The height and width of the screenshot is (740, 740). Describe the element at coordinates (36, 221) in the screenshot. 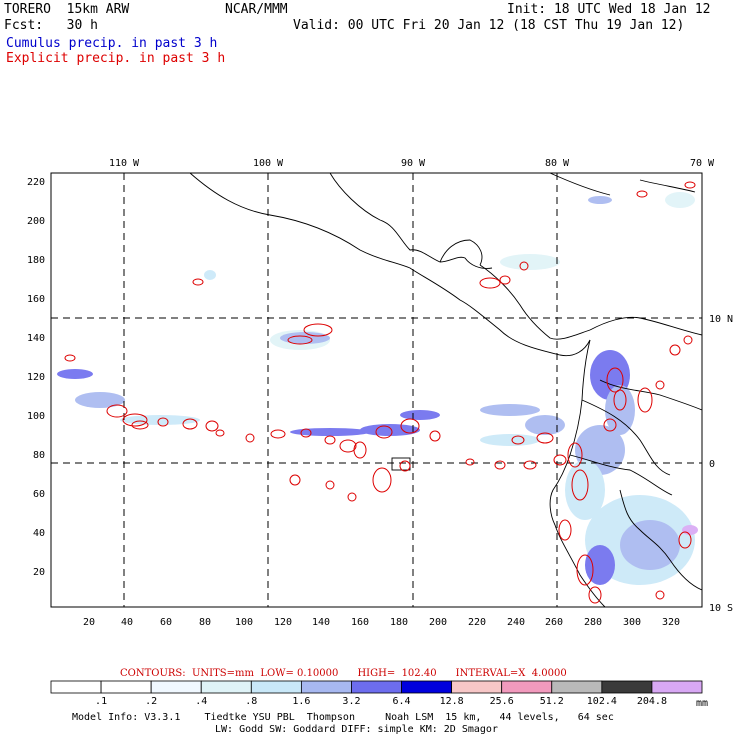

I see `y-tick-label: 200` at that location.